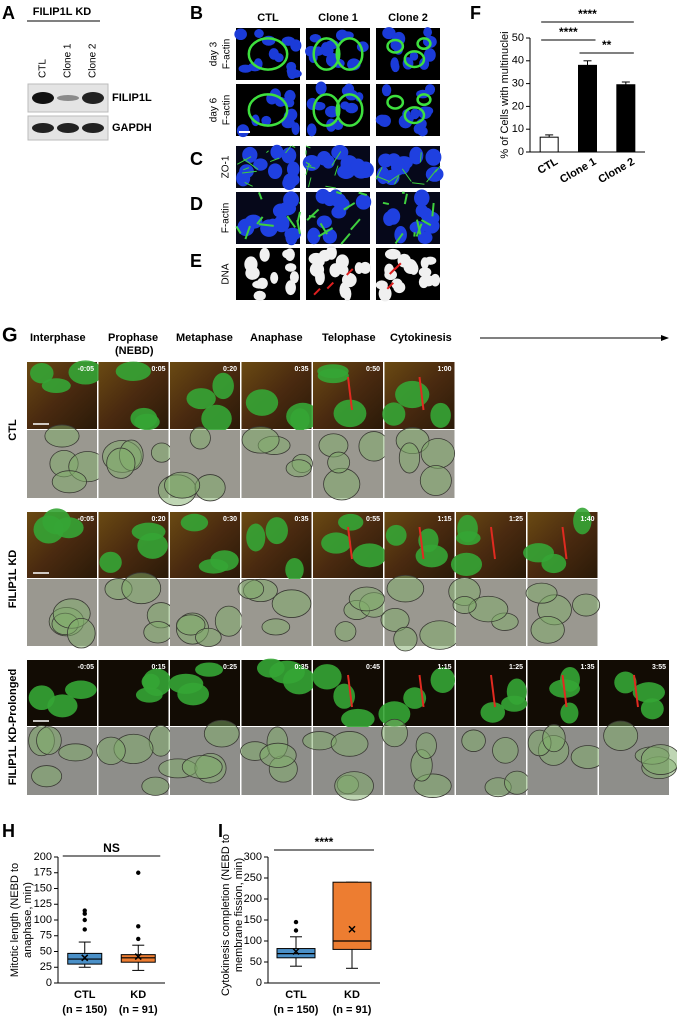 This screenshot has height=1032, width=677. What do you see at coordinates (616, 171) in the screenshot?
I see `x-tick-label: Clone 2` at bounding box center [616, 171].